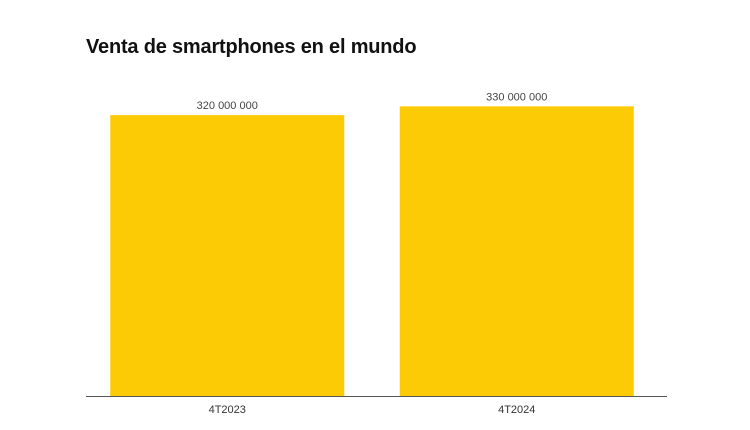 This screenshot has height=430, width=750. I want to click on category-label: 4T2023, so click(227, 410).